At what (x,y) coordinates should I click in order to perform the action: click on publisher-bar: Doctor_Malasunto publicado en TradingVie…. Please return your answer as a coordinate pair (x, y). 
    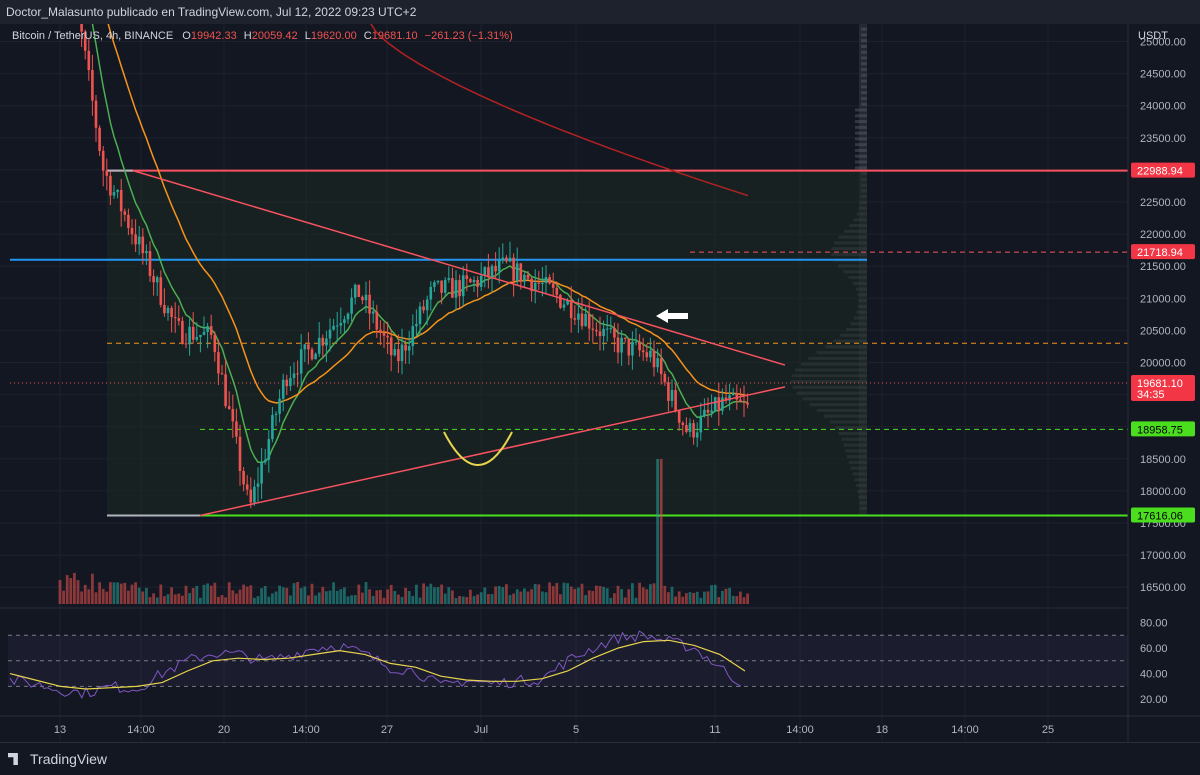
    Looking at the image, I should click on (600, 12).